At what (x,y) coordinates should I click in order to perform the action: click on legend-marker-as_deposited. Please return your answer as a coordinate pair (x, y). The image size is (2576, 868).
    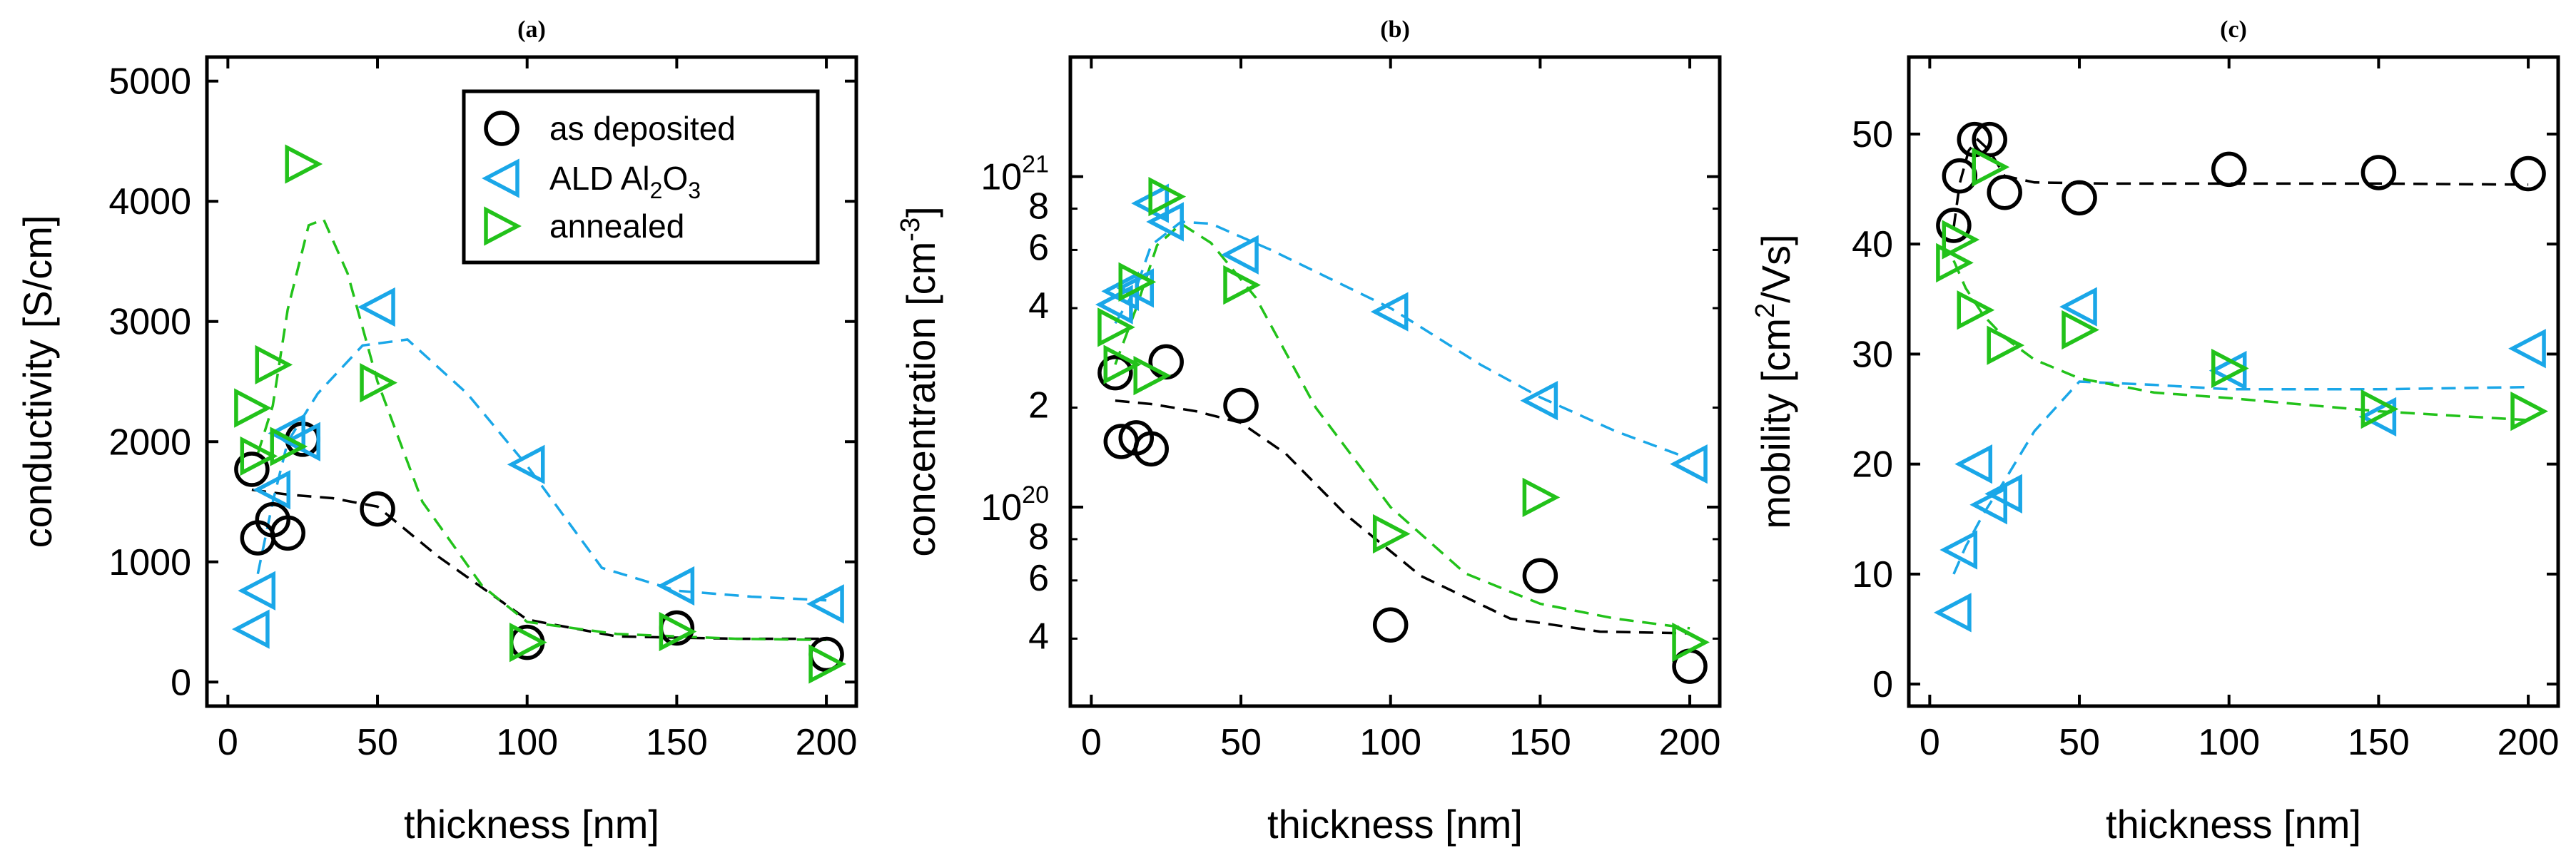
    Looking at the image, I should click on (501, 128).